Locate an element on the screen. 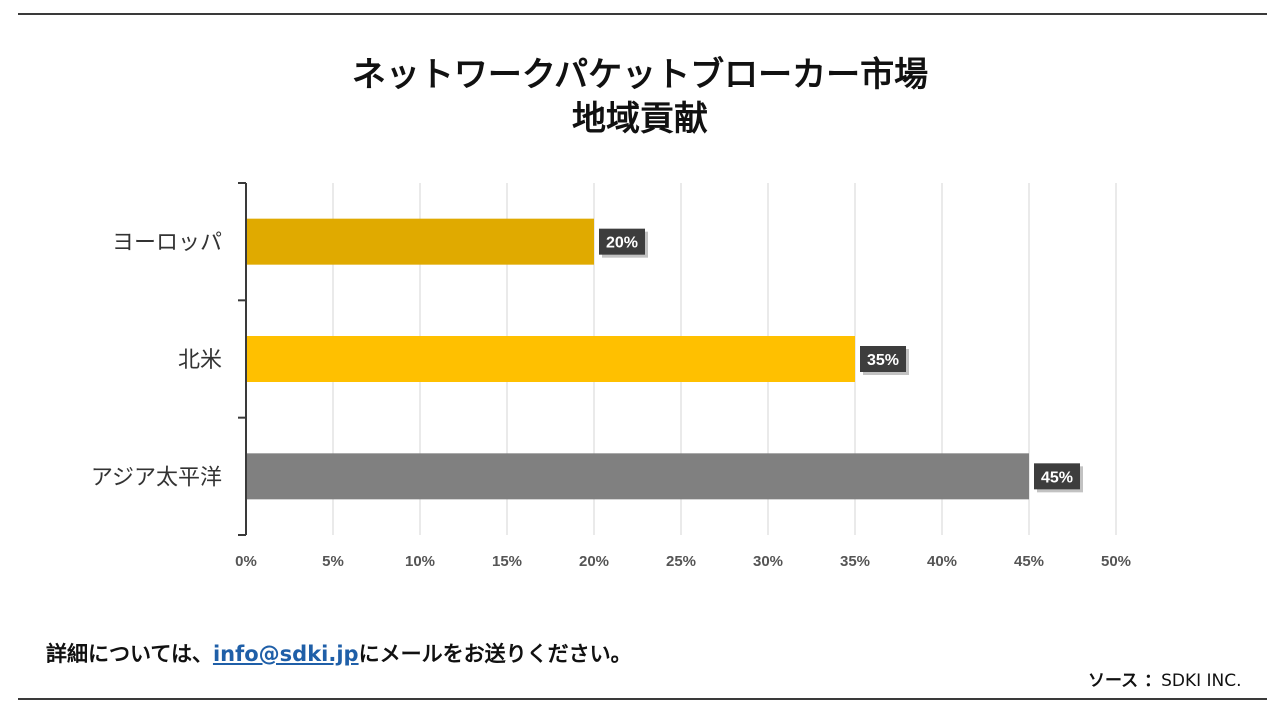 This screenshot has height=720, width=1280. bottom-rule is located at coordinates (642, 699).